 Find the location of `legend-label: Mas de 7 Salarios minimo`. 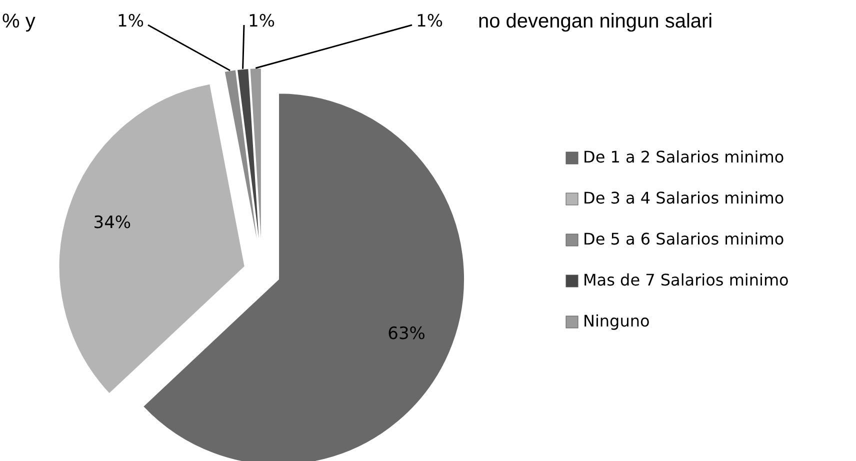

legend-label: Mas de 7 Salarios minimo is located at coordinates (686, 280).